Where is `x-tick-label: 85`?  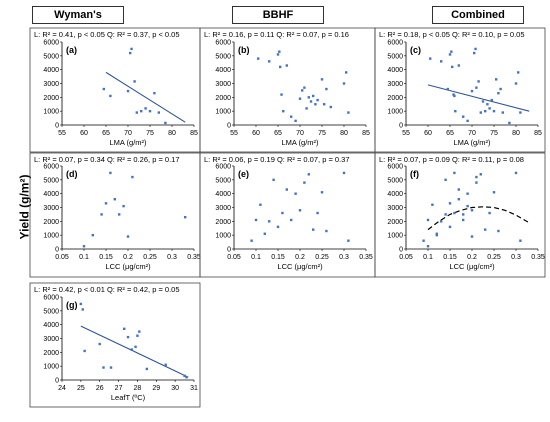
x-tick-label: 85 is located at coordinates (538, 133).